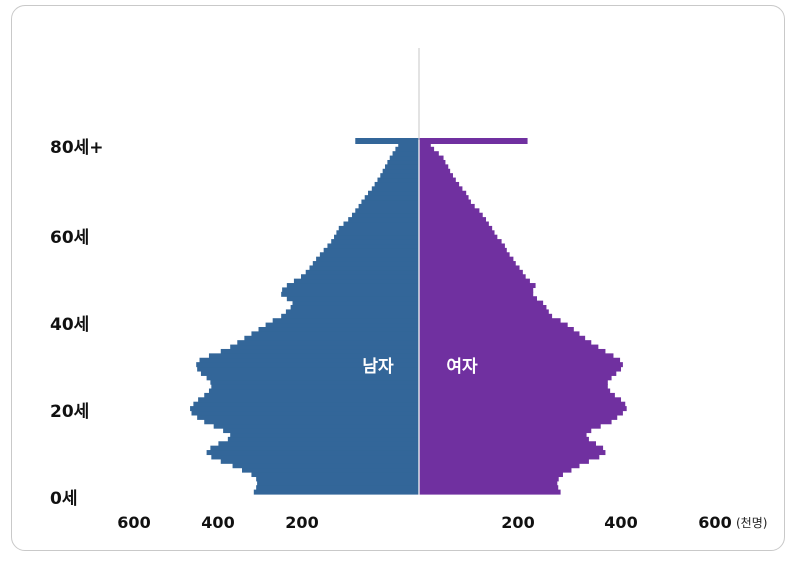 This screenshot has width=794, height=561. Describe the element at coordinates (217, 522) in the screenshot. I see `x-tick-label: 400` at that location.